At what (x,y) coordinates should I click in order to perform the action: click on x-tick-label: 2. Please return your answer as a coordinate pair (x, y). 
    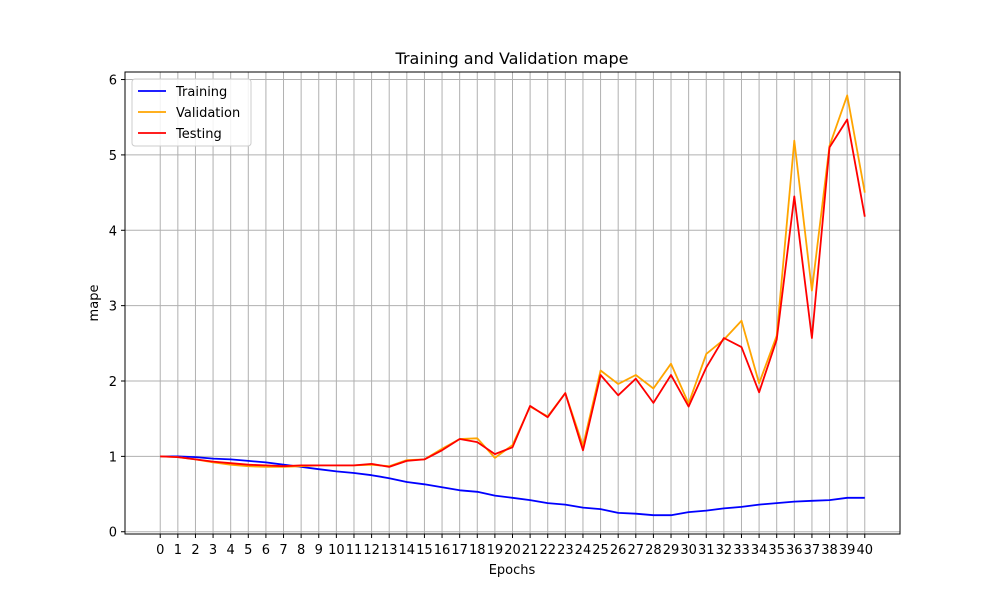
    Looking at the image, I should click on (195, 550).